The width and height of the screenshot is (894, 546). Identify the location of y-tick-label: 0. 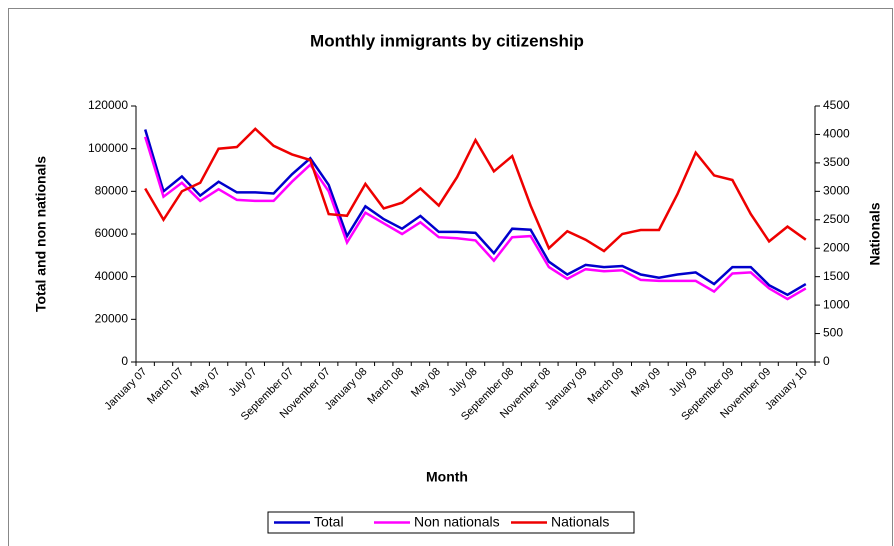
(124, 361).